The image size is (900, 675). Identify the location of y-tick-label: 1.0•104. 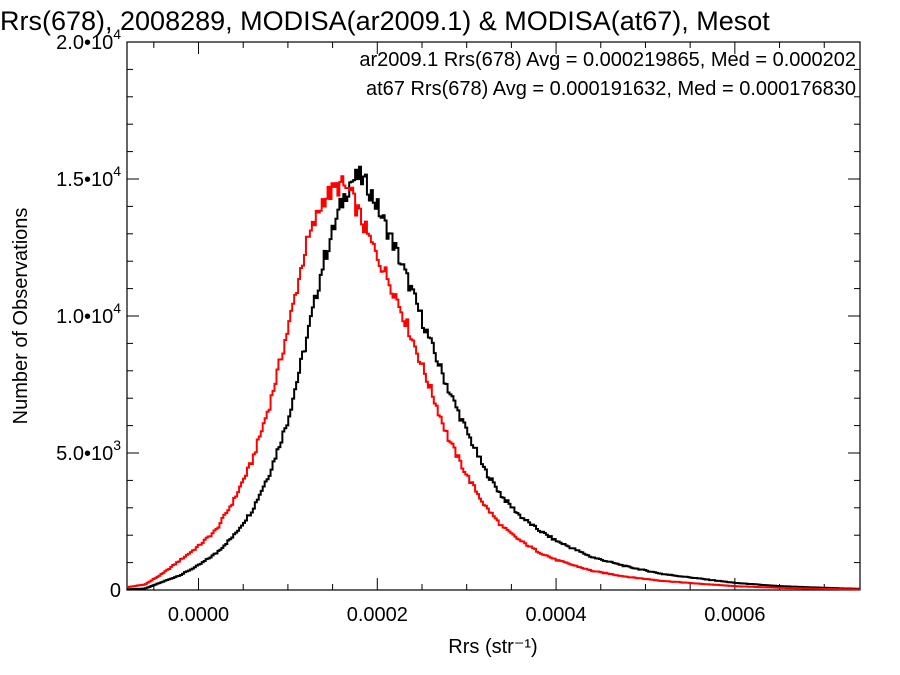
(88, 314).